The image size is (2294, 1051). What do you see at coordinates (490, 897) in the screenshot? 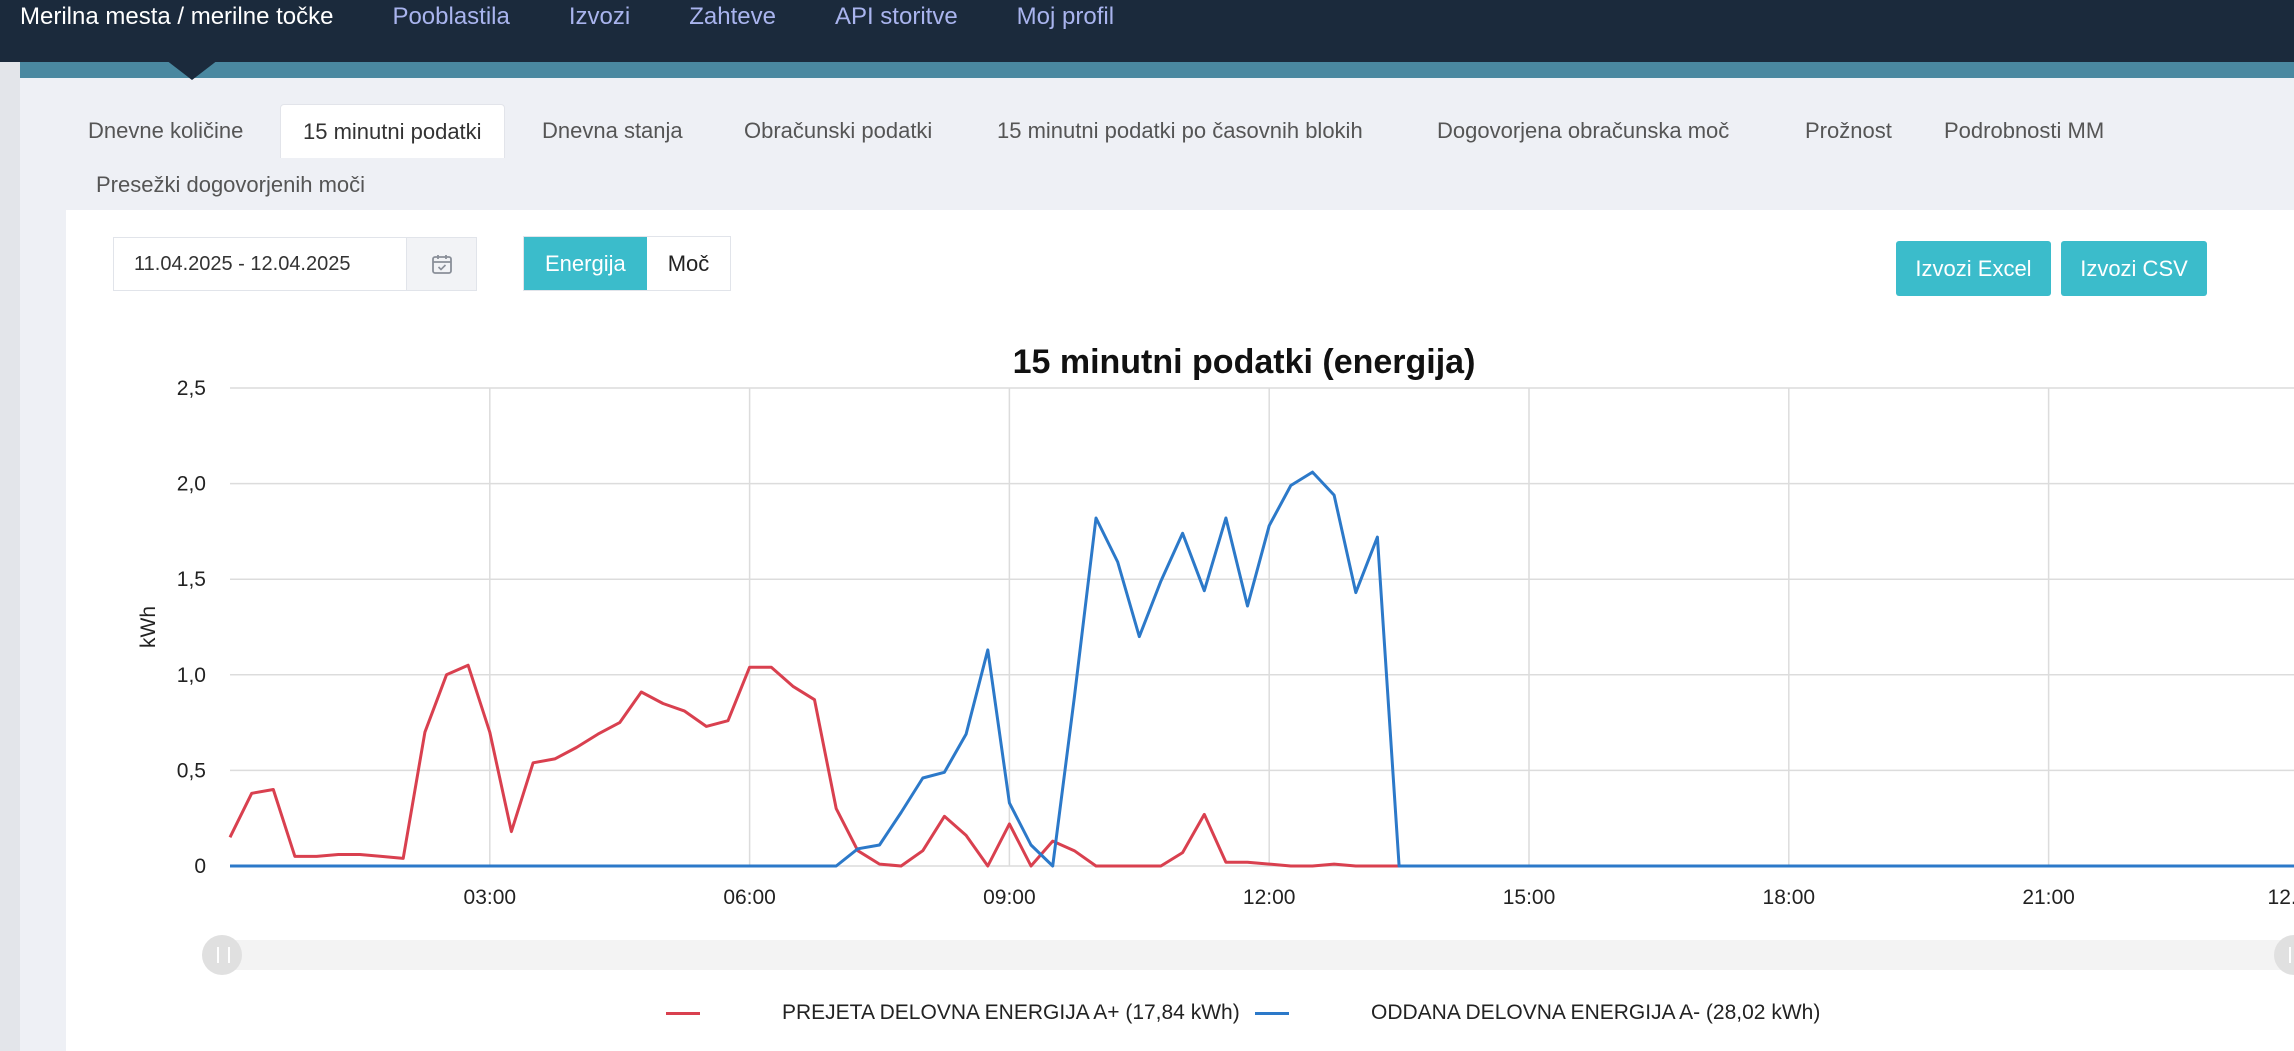
I see `x-tick-label: 03:00` at bounding box center [490, 897].